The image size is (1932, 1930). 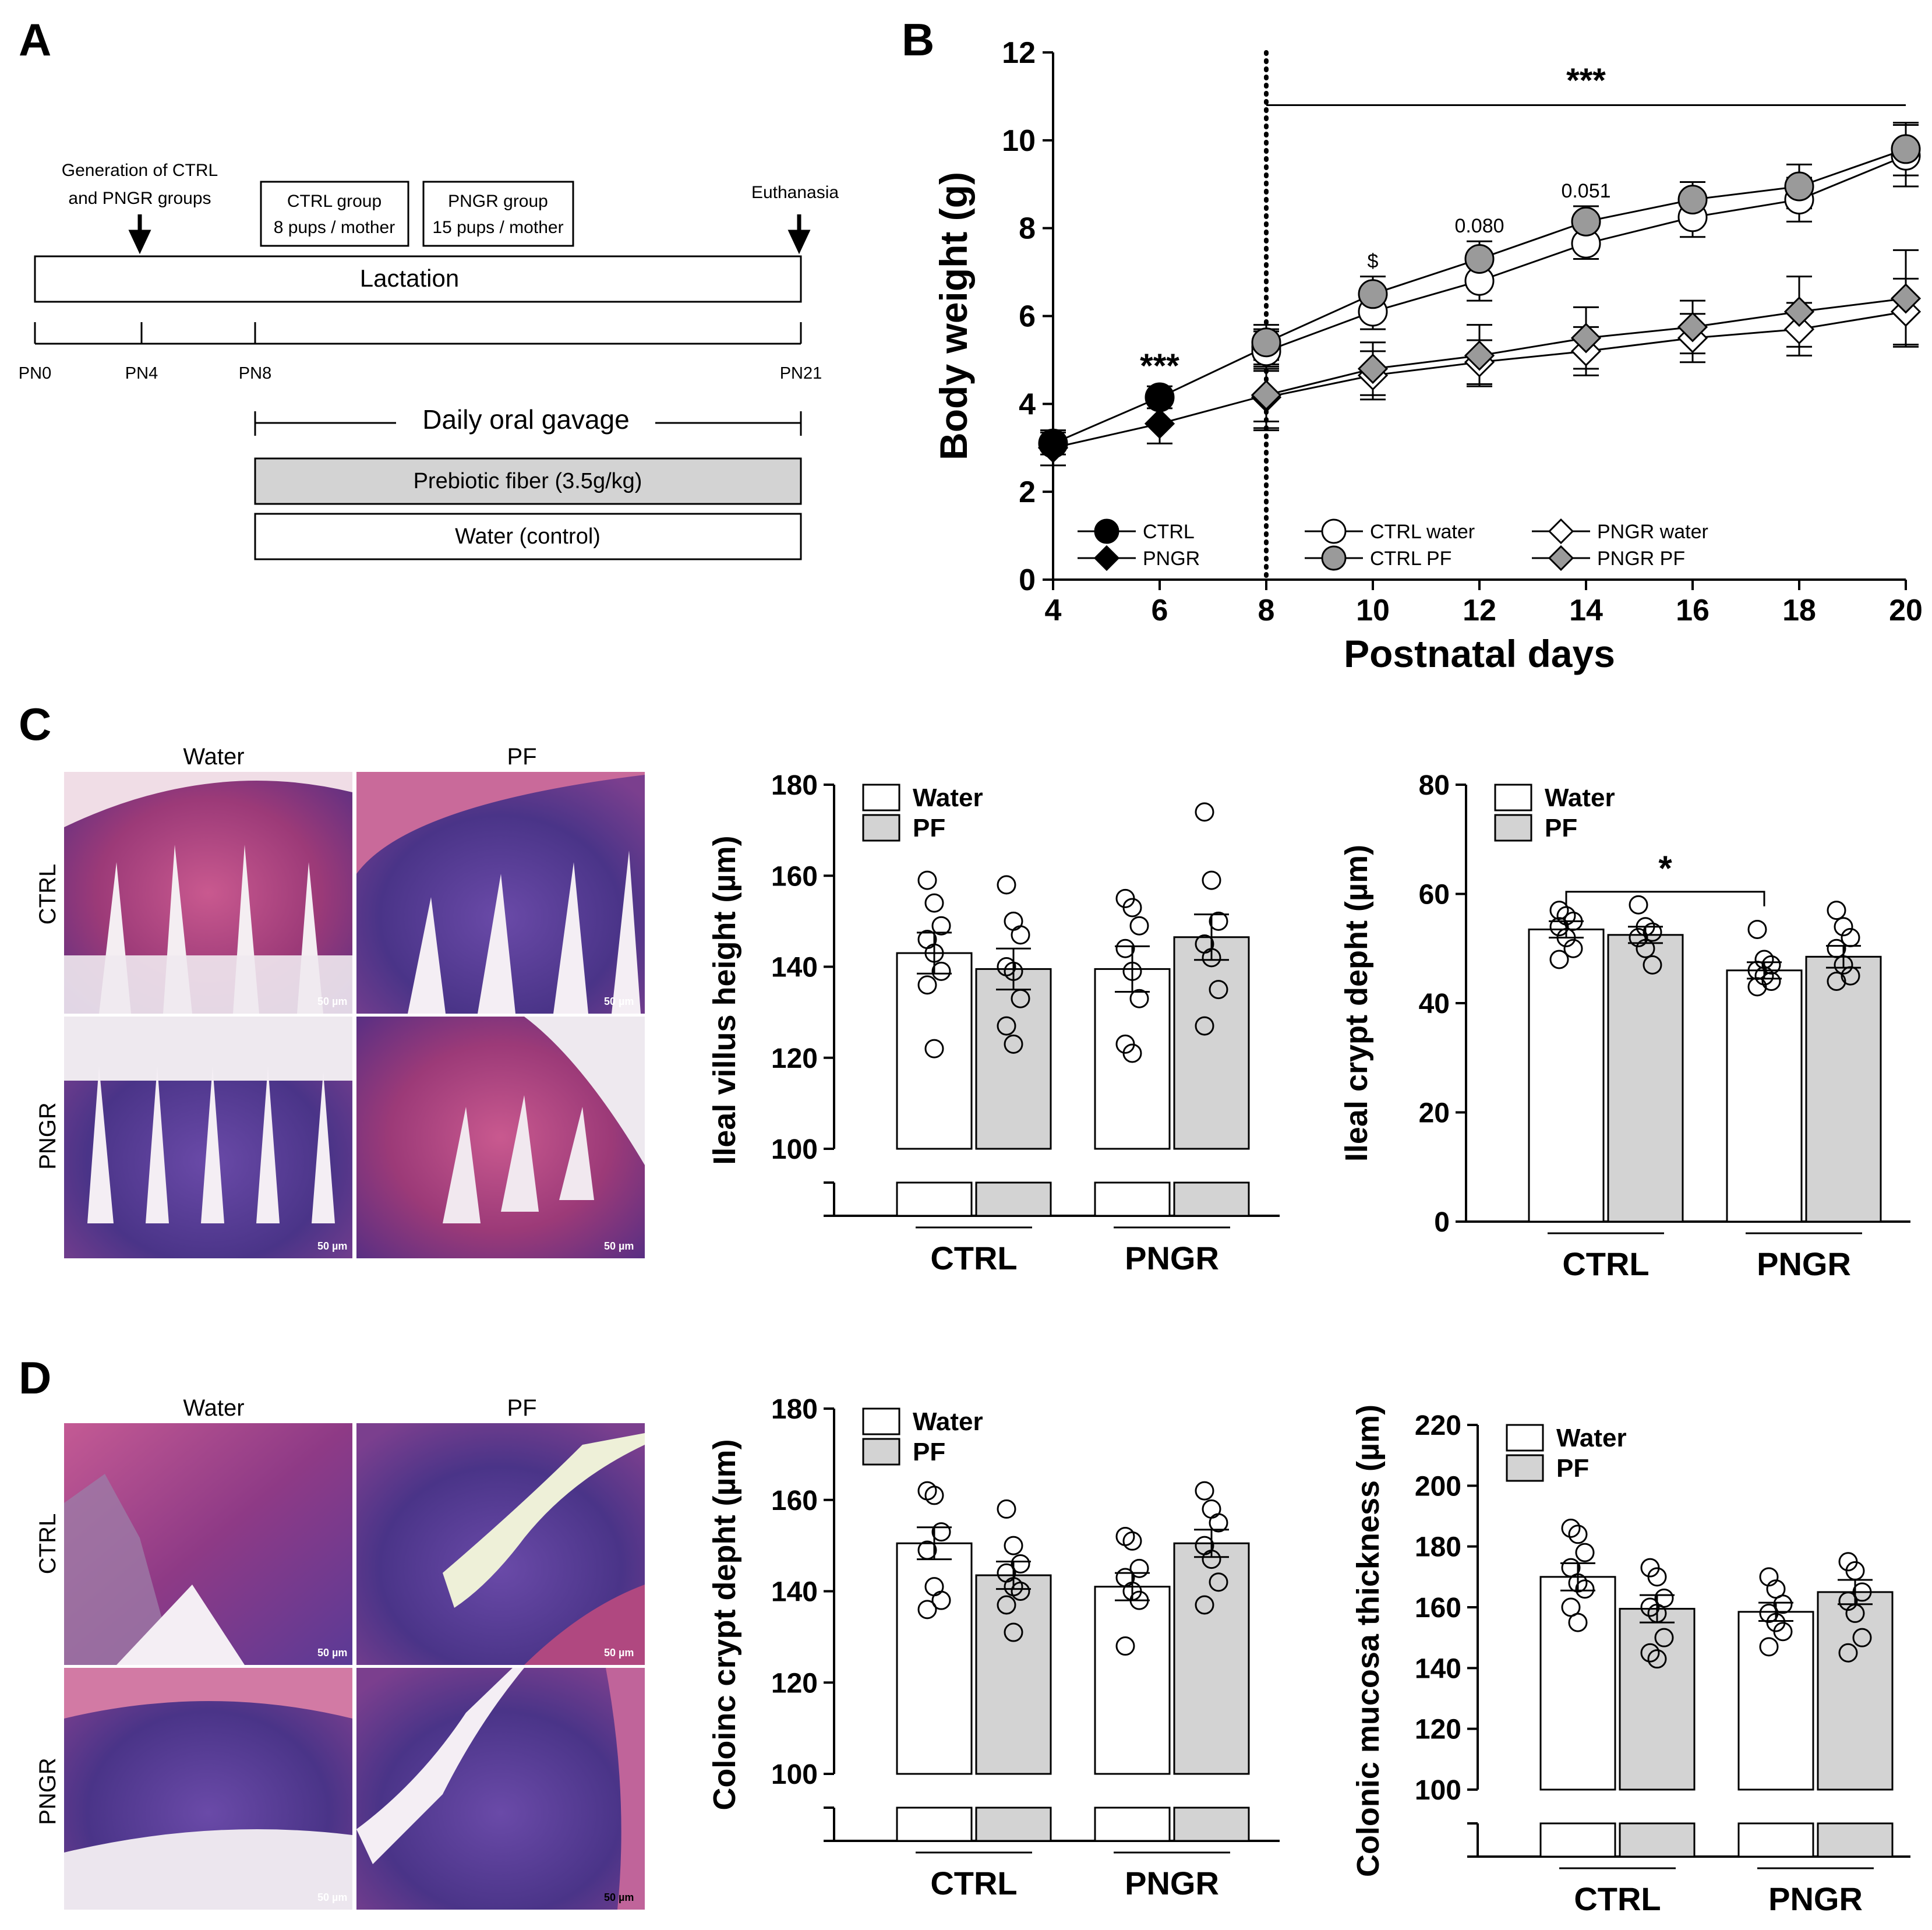 I want to click on y-tick-label: 80, so click(x=1434, y=786).